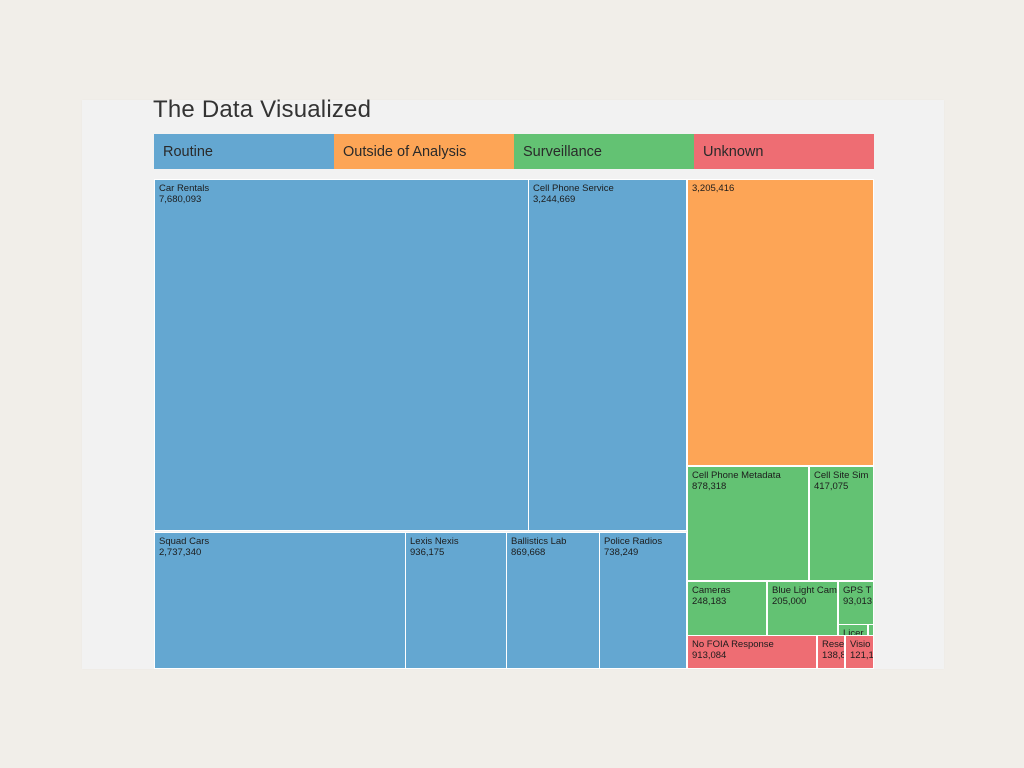  Describe the element at coordinates (405, 151) in the screenshot. I see `legend-label-outside-of-analysis: Outside of Analysis` at that location.